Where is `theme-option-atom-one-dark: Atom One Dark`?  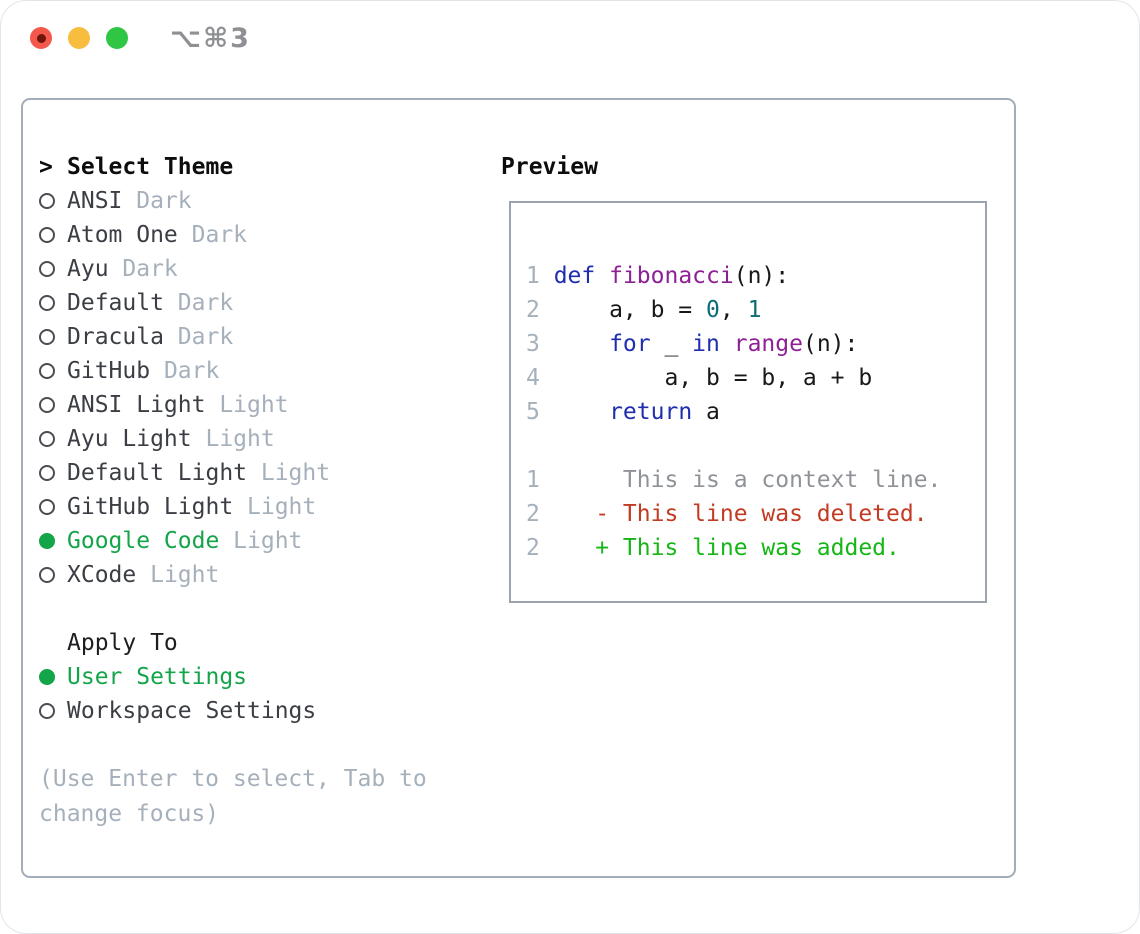
theme-option-atom-one-dark: Atom One Dark is located at coordinates (246, 235).